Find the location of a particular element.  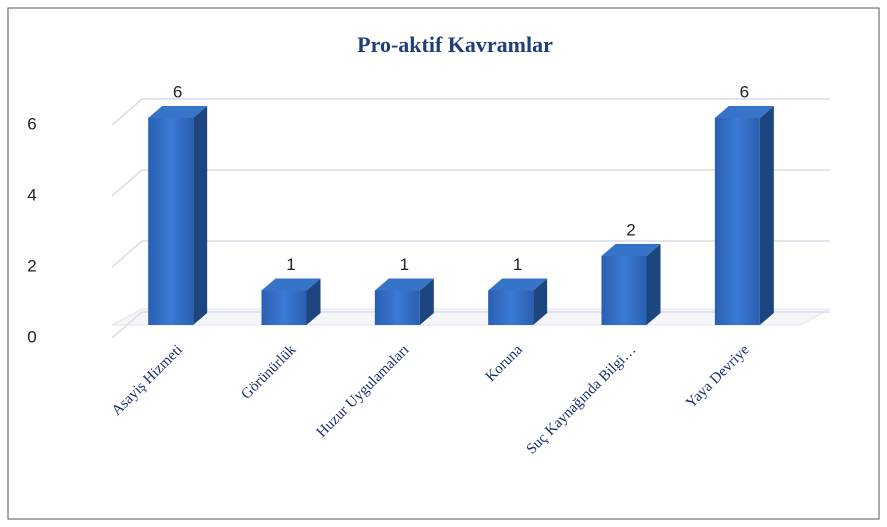

y-tick-label: 2 is located at coordinates (31, 265).